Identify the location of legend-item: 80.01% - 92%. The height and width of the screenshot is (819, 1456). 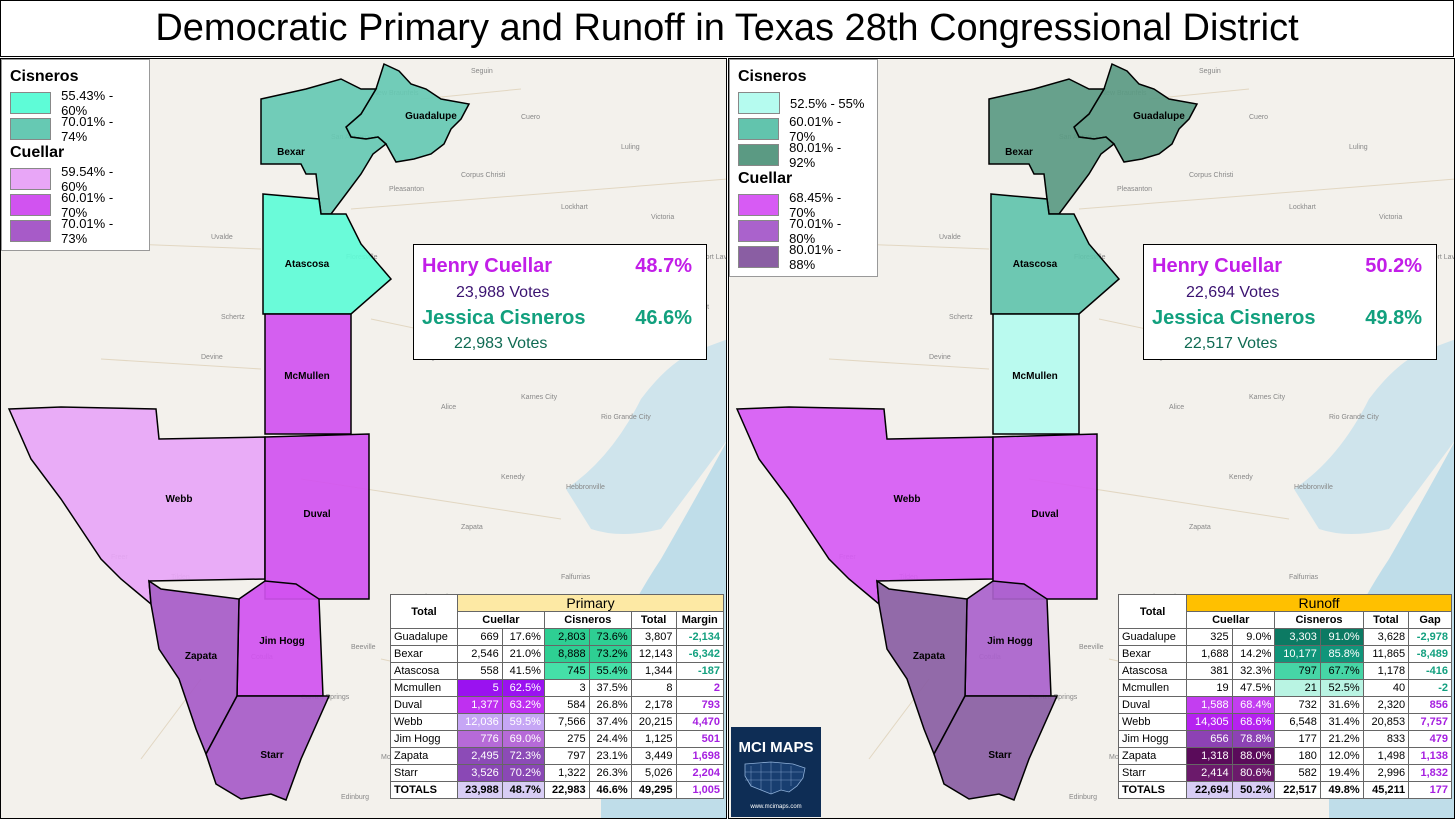
(803, 155).